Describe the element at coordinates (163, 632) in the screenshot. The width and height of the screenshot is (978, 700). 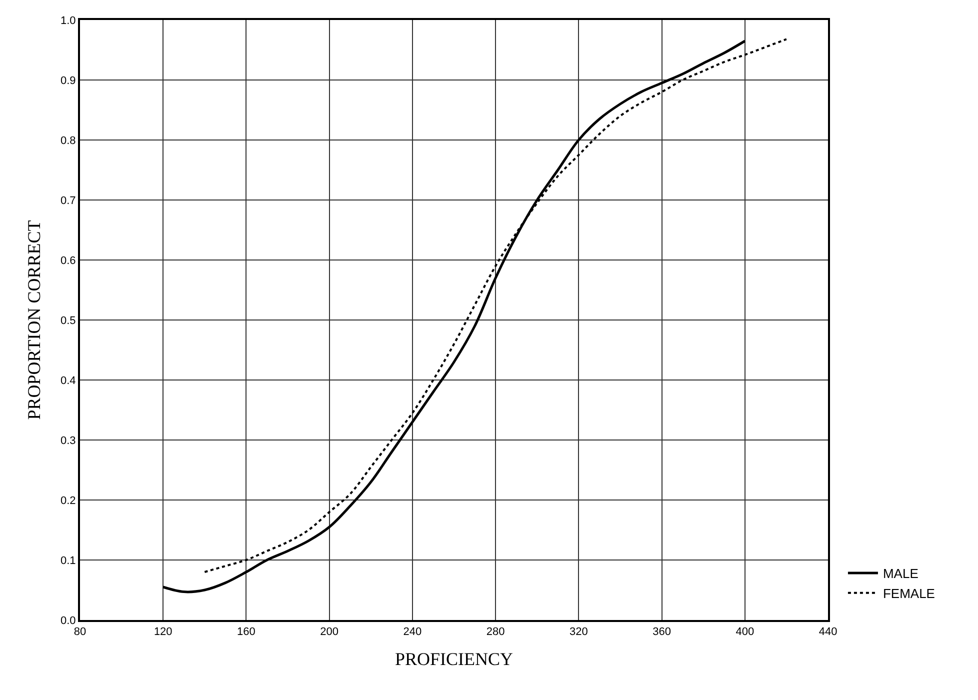
I see `x-tick-label: 120` at that location.